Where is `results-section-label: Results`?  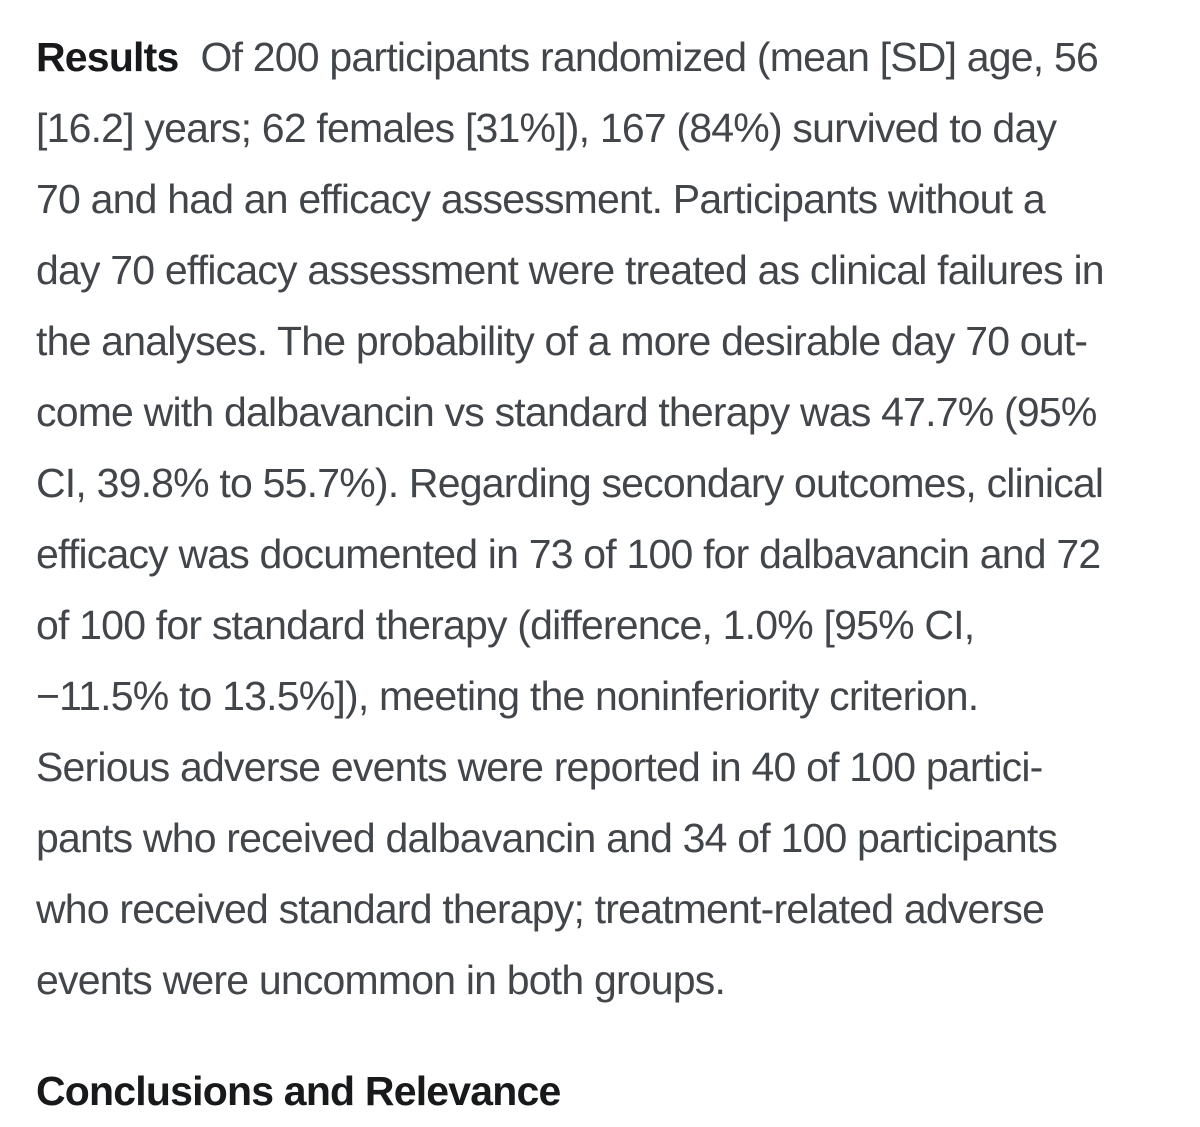 results-section-label: Results is located at coordinates (107, 57).